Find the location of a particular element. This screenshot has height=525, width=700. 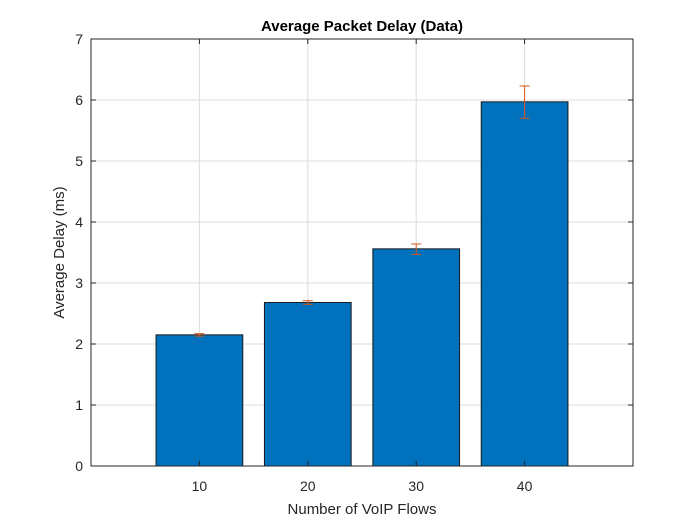

y-tick-label: 6 is located at coordinates (79, 100).